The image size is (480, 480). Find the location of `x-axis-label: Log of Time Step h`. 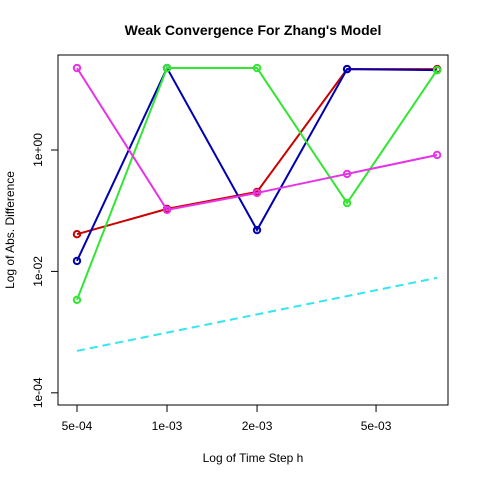

x-axis-label: Log of Time Step h is located at coordinates (253, 458).